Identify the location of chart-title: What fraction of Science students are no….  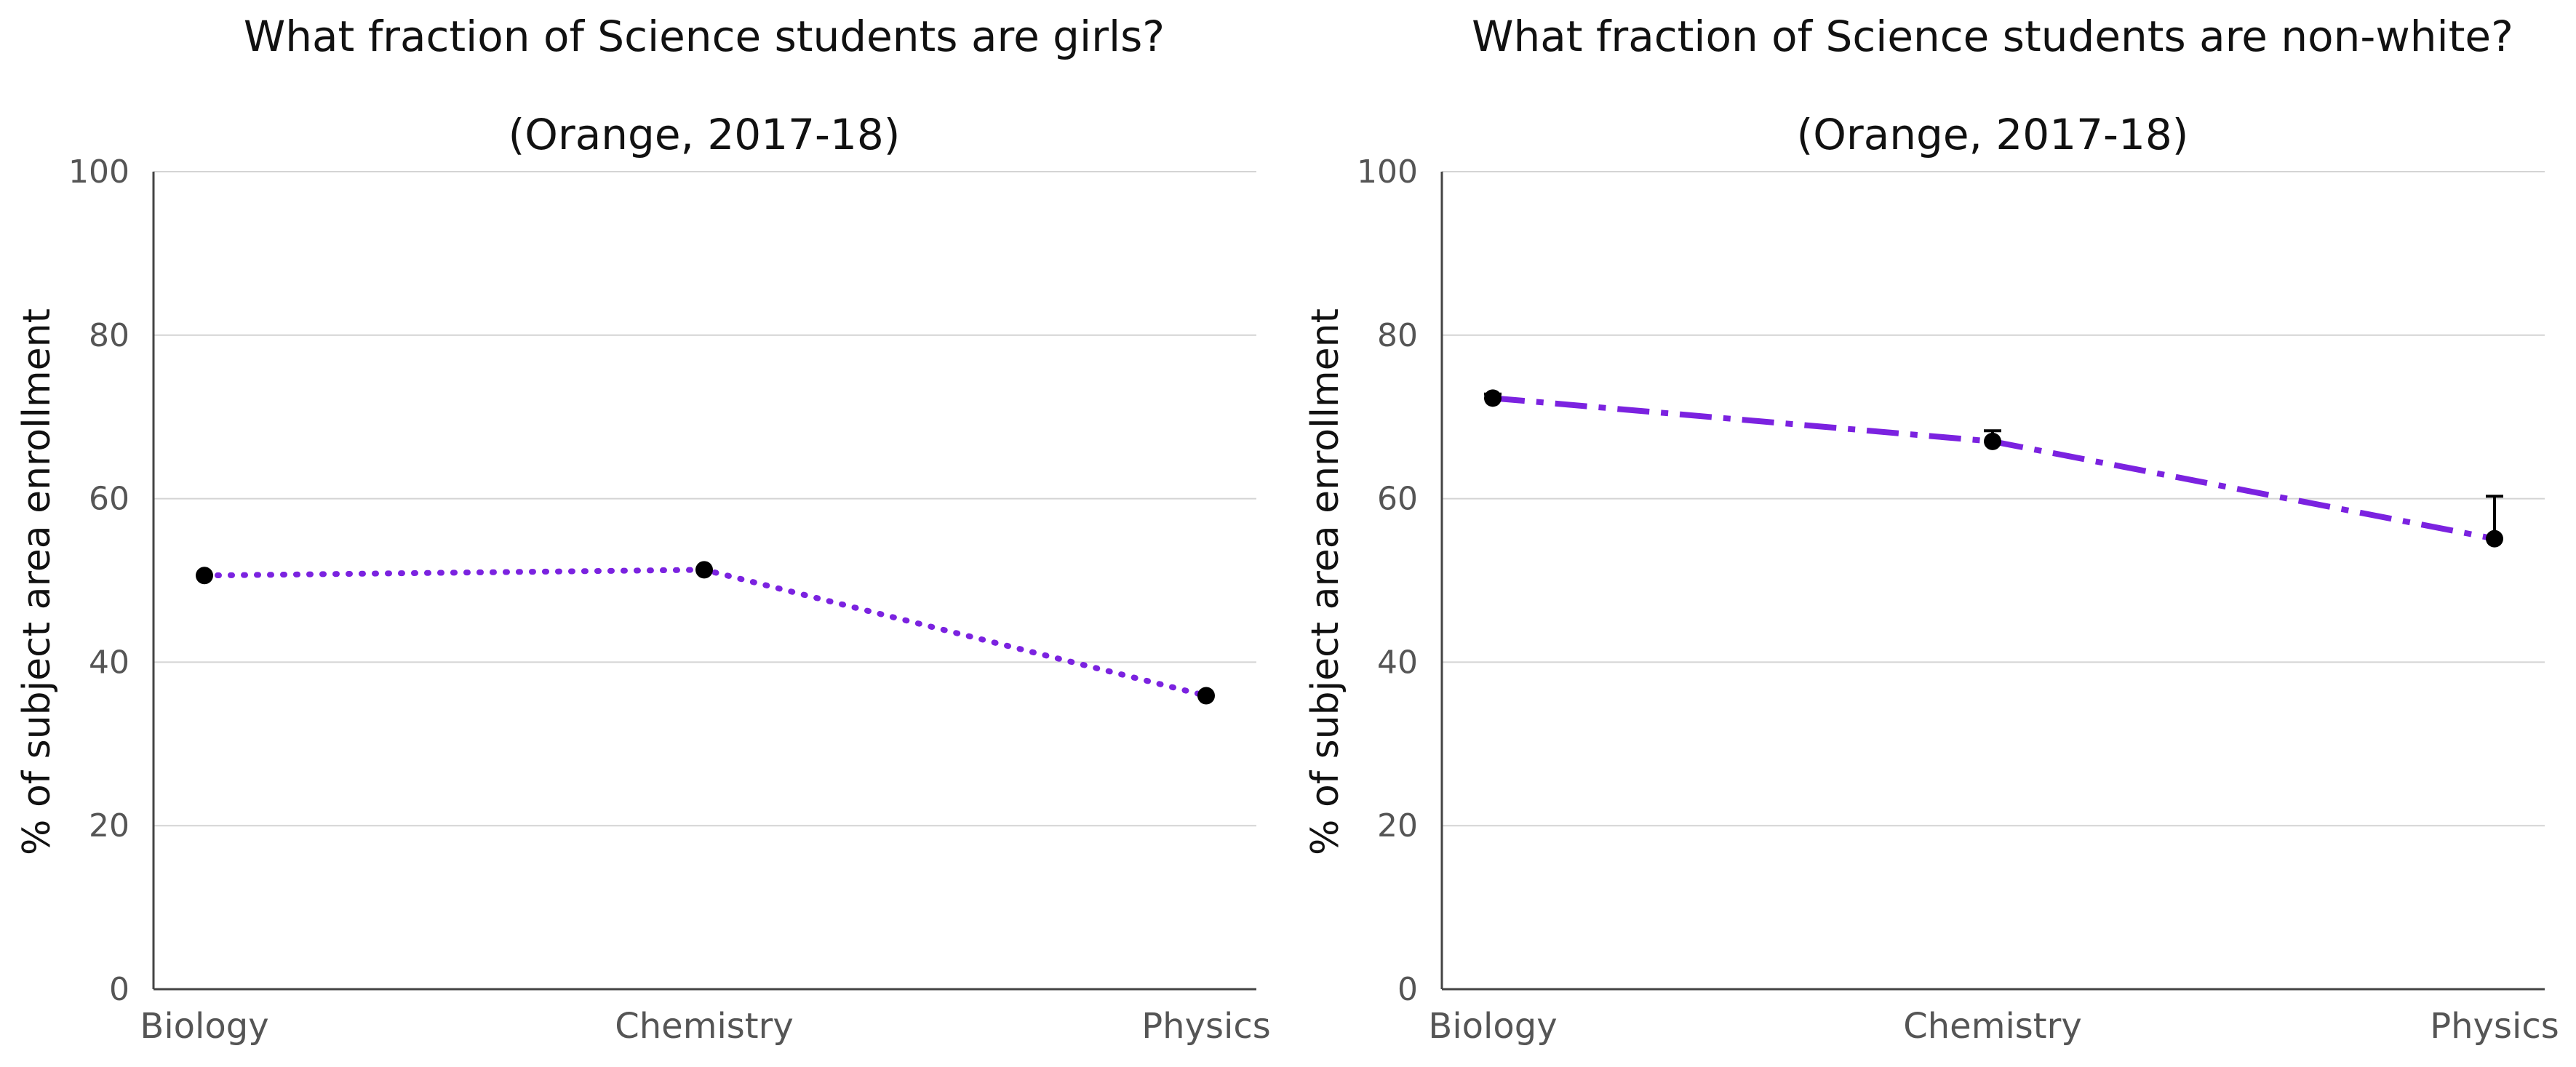
(1992, 36).